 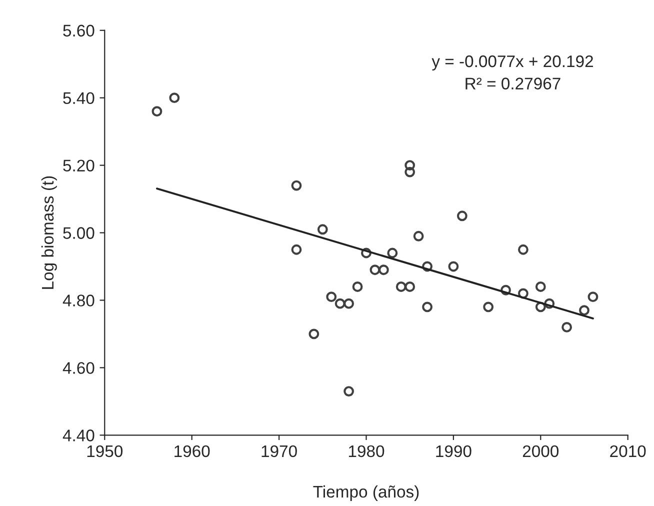 What do you see at coordinates (279, 451) in the screenshot?
I see `x-tick-label: 1970` at bounding box center [279, 451].